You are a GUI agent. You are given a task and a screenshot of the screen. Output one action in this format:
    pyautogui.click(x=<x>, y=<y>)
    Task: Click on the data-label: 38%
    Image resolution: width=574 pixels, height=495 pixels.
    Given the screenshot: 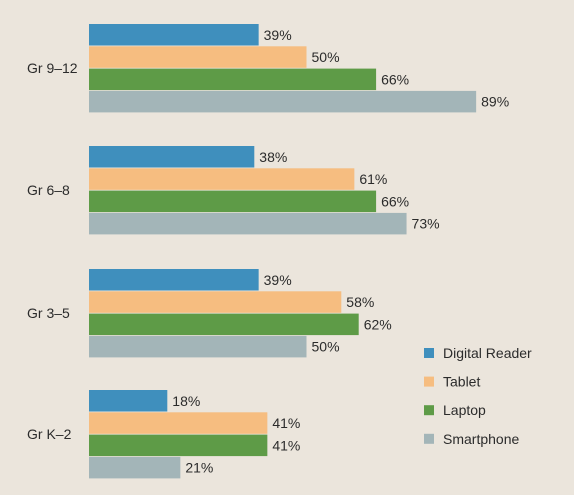 What is the action you would take?
    pyautogui.click(x=273, y=157)
    